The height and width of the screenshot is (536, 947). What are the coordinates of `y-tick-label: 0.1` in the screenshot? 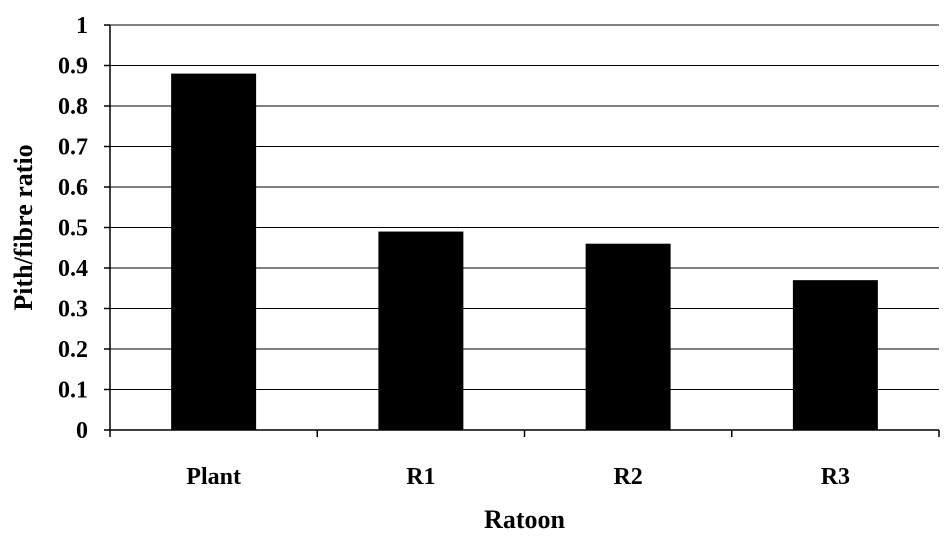 It's located at (73, 391).